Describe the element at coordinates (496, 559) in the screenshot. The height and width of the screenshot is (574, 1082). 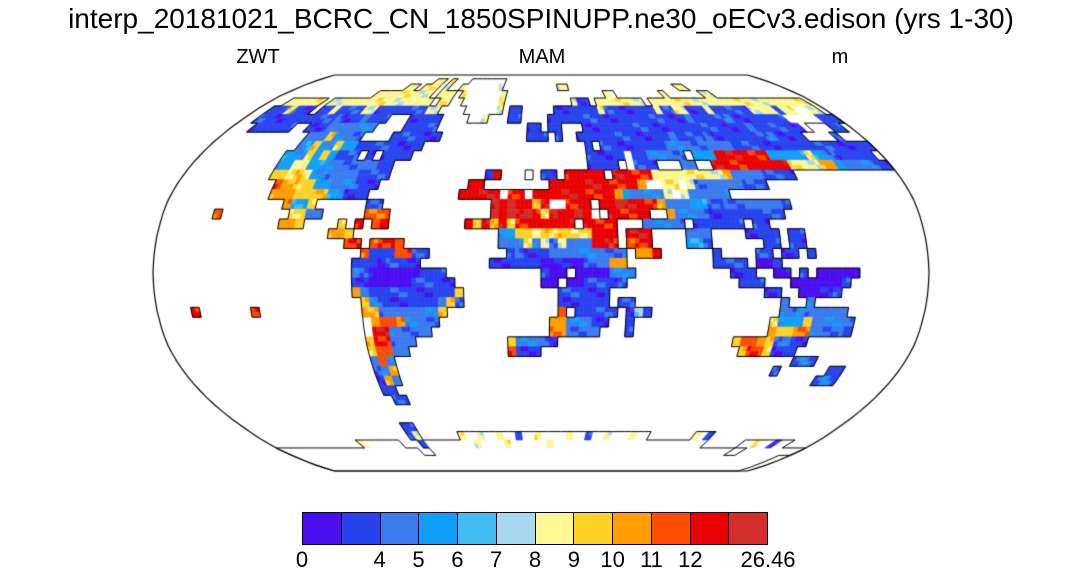
I see `colorbar-tick-label: 7` at that location.